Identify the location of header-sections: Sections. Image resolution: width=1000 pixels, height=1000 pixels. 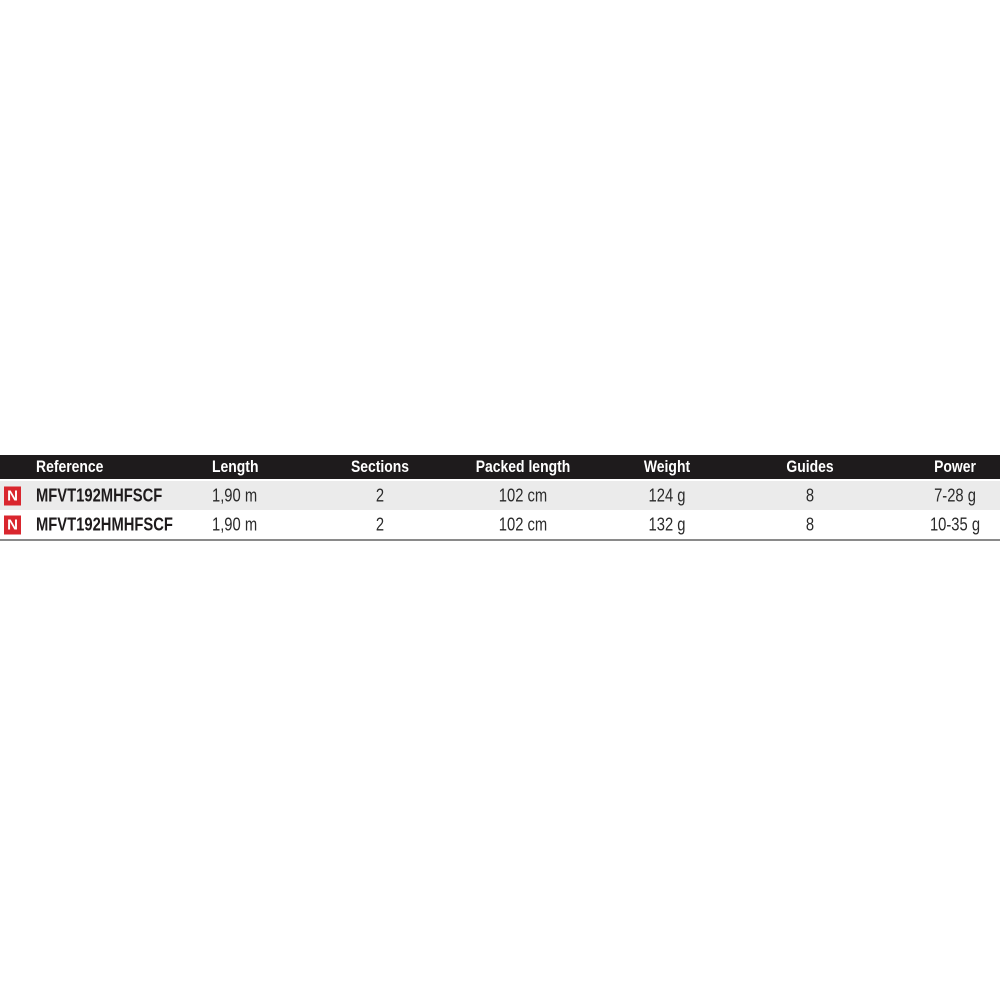
(380, 466).